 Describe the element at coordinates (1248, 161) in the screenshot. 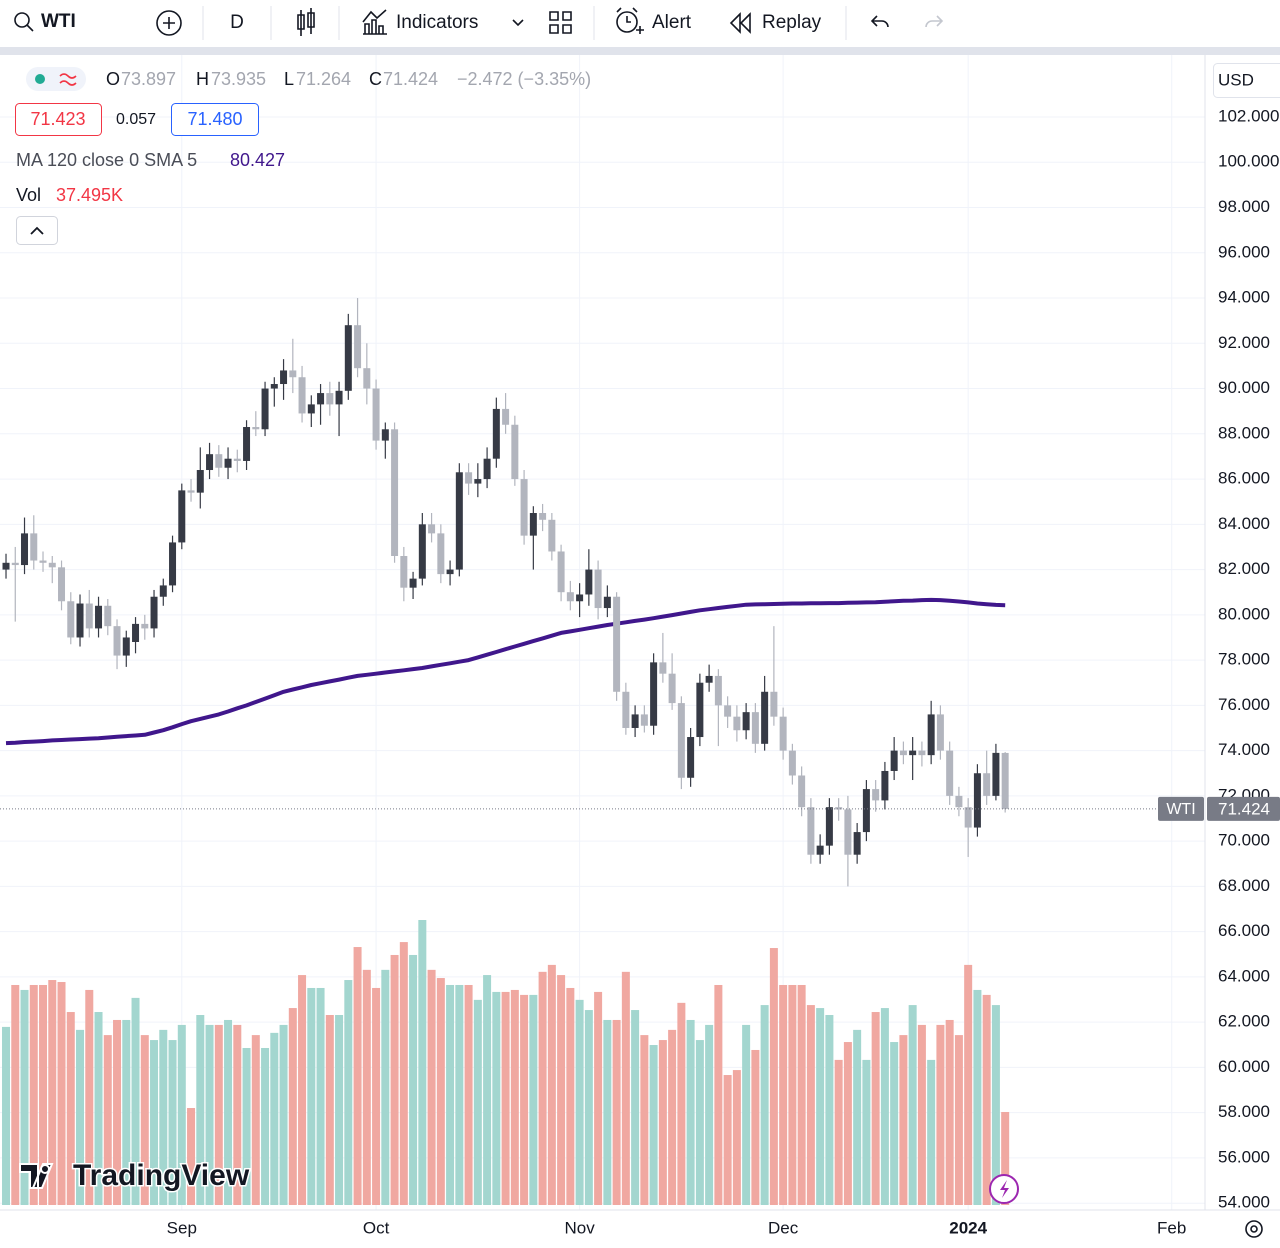

I see `y-tick-label: 100.000` at that location.